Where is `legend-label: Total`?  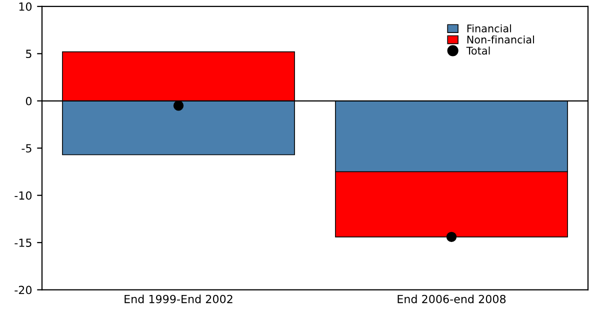 legend-label: Total is located at coordinates (478, 50).